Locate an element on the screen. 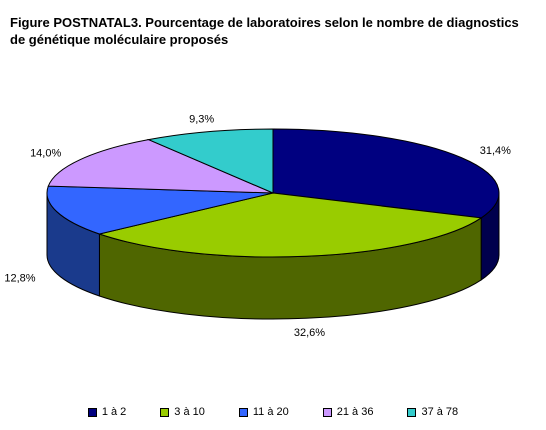  slice-label-4: 14,0% is located at coordinates (45, 153).